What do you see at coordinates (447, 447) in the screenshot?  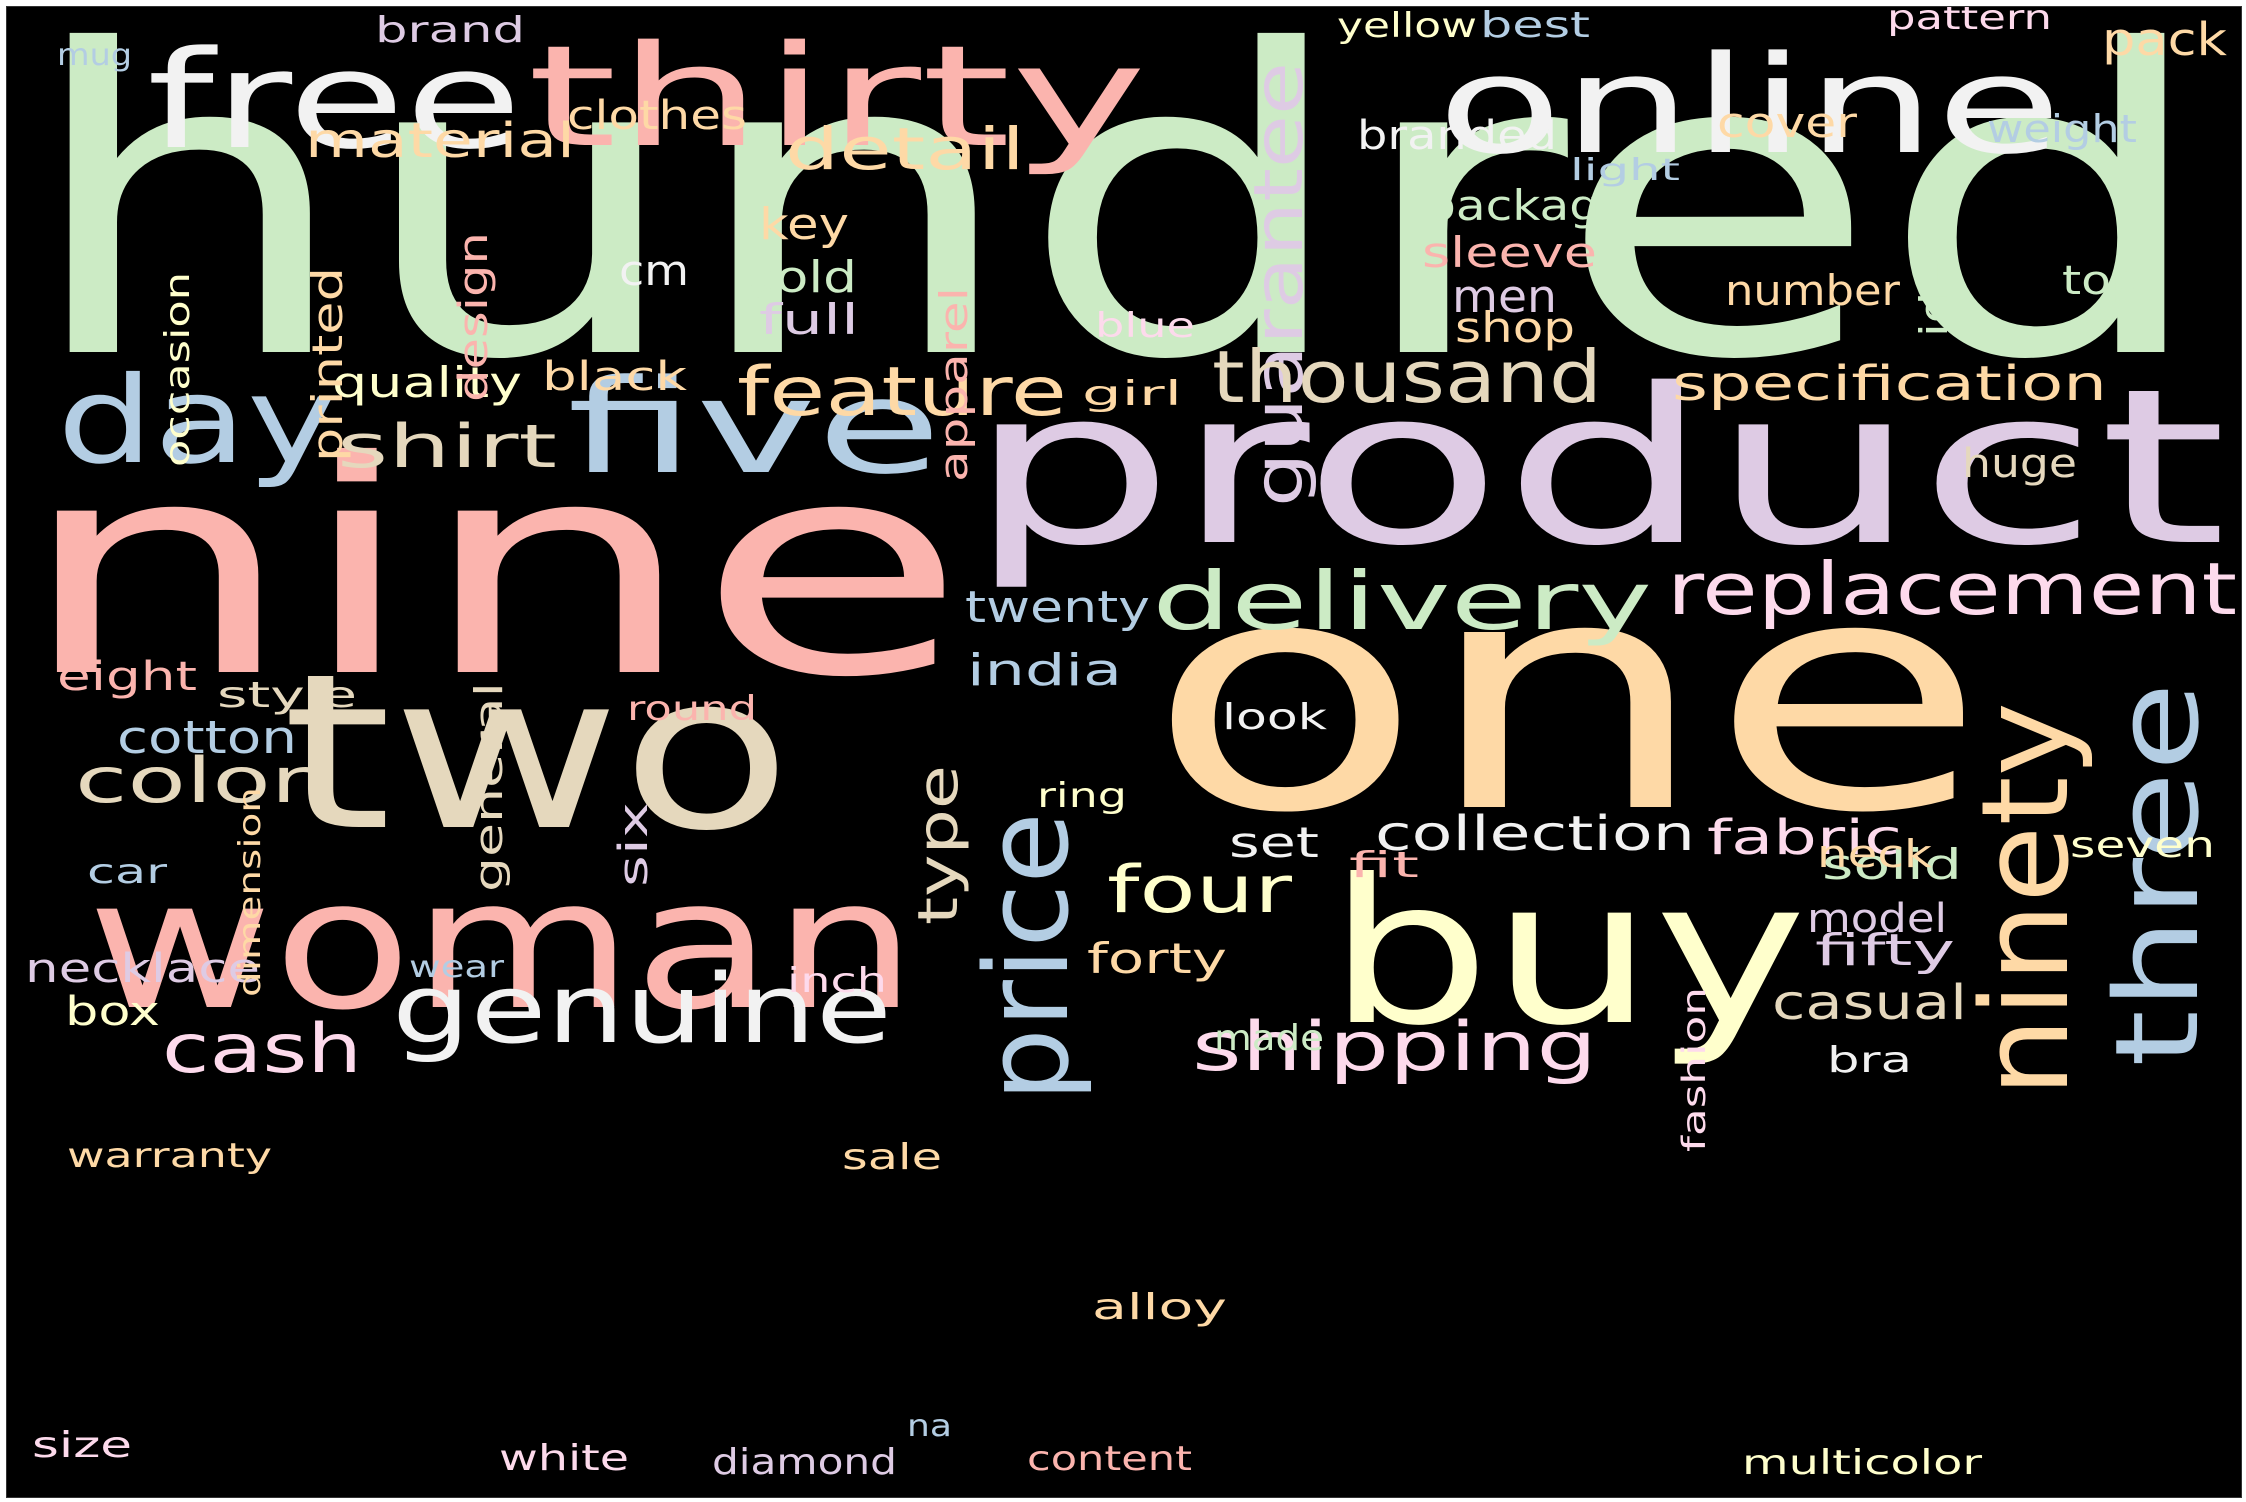 I see `word-shirt: shirt` at bounding box center [447, 447].